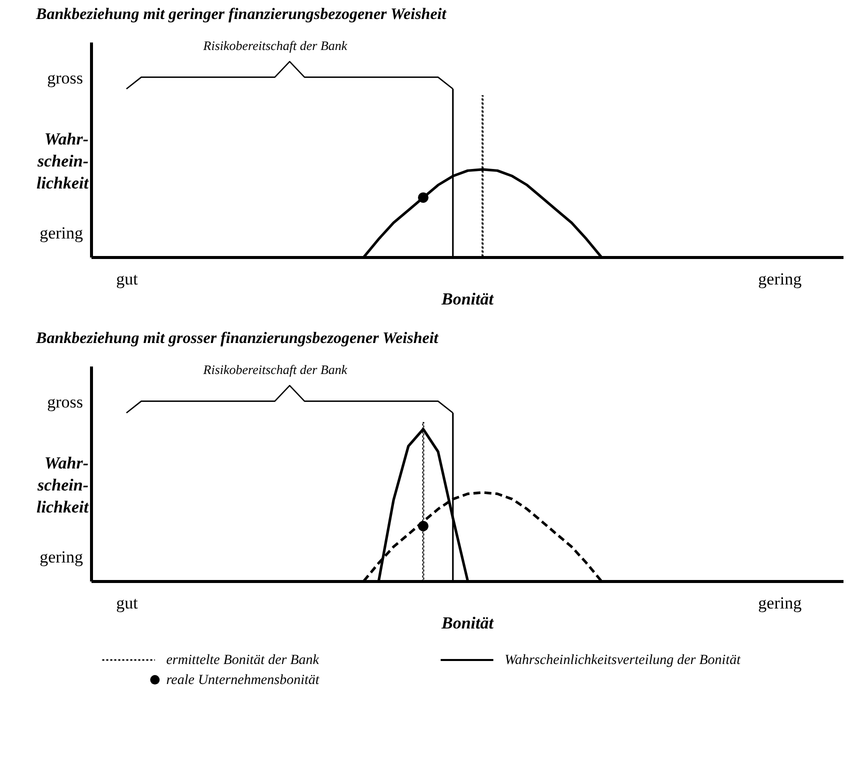 This screenshot has width=849, height=764. Describe the element at coordinates (243, 660) in the screenshot. I see `legend-label: ermittelte Bonität der Bank` at that location.